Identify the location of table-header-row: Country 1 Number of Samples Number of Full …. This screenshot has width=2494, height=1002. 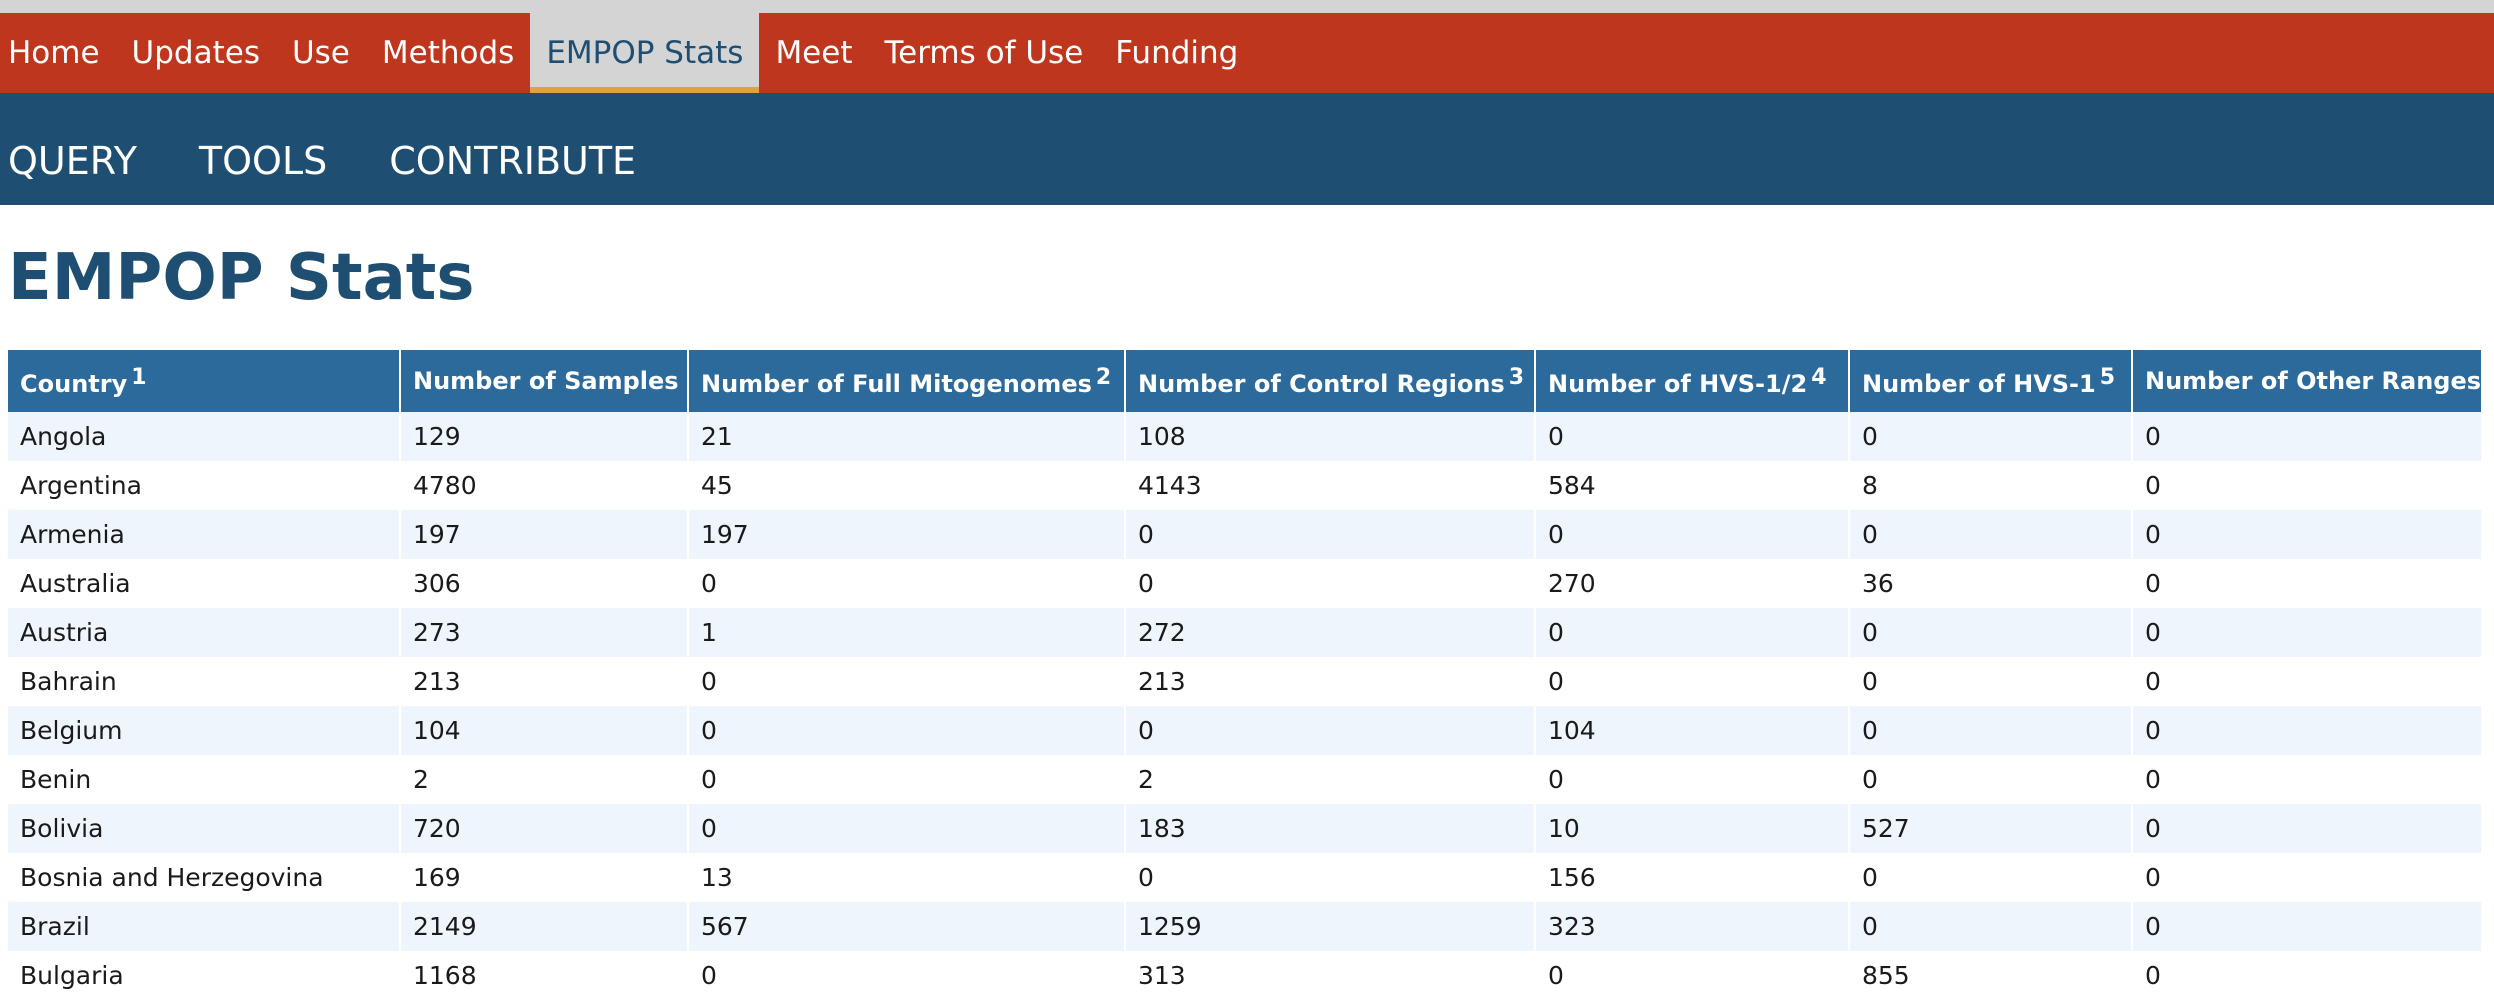
(1245, 381).